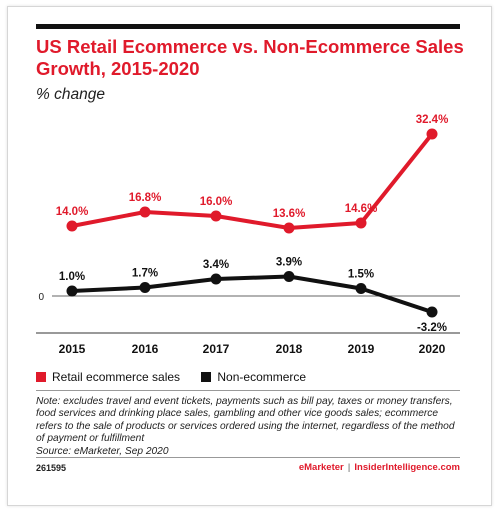  What do you see at coordinates (206, 377) in the screenshot?
I see `legend-swatch-black` at bounding box center [206, 377].